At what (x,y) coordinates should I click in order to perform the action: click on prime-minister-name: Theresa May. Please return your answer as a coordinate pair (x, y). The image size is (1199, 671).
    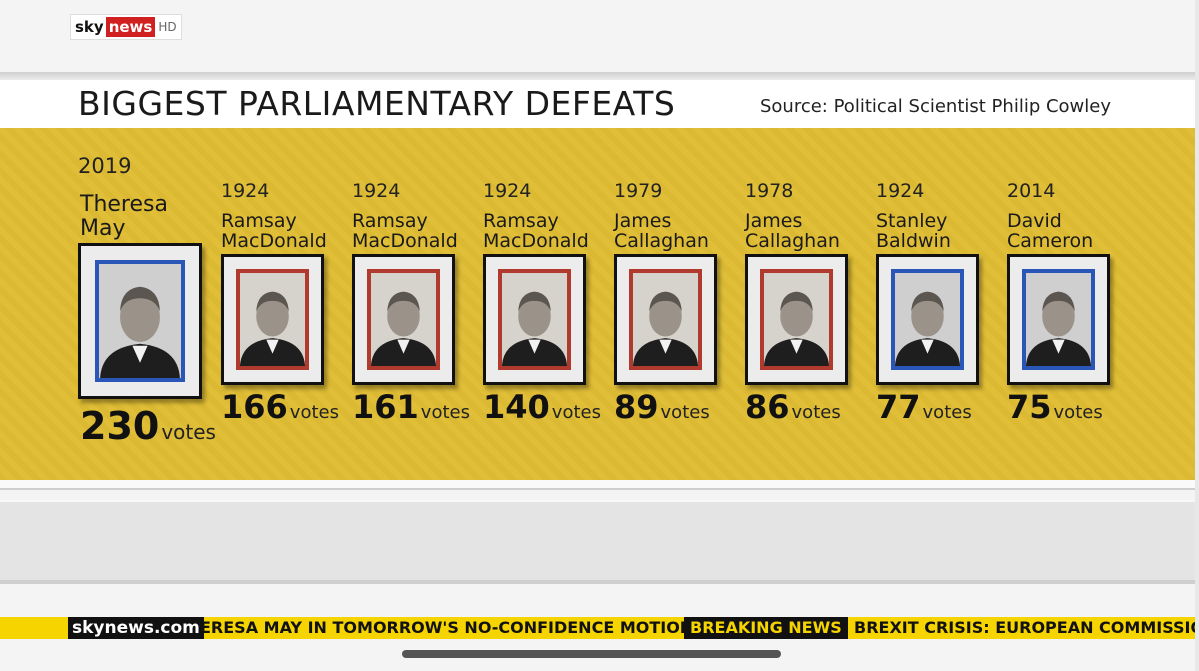
    Looking at the image, I should click on (124, 216).